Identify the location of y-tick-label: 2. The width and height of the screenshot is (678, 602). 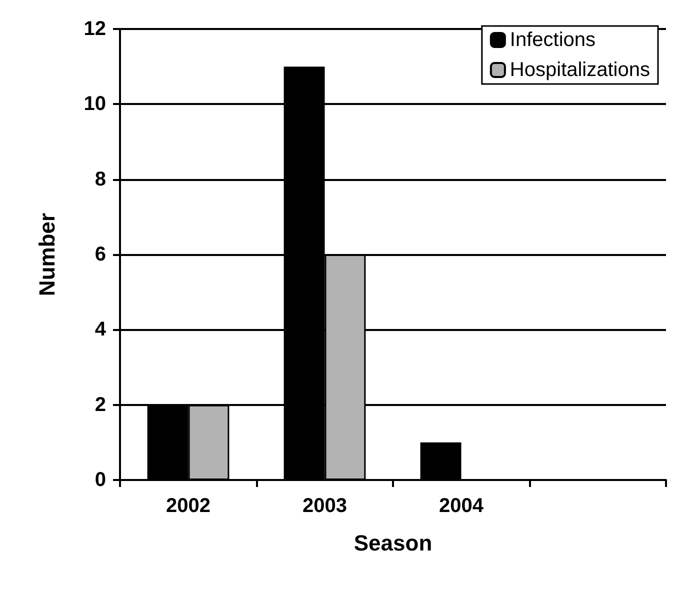
(100, 405).